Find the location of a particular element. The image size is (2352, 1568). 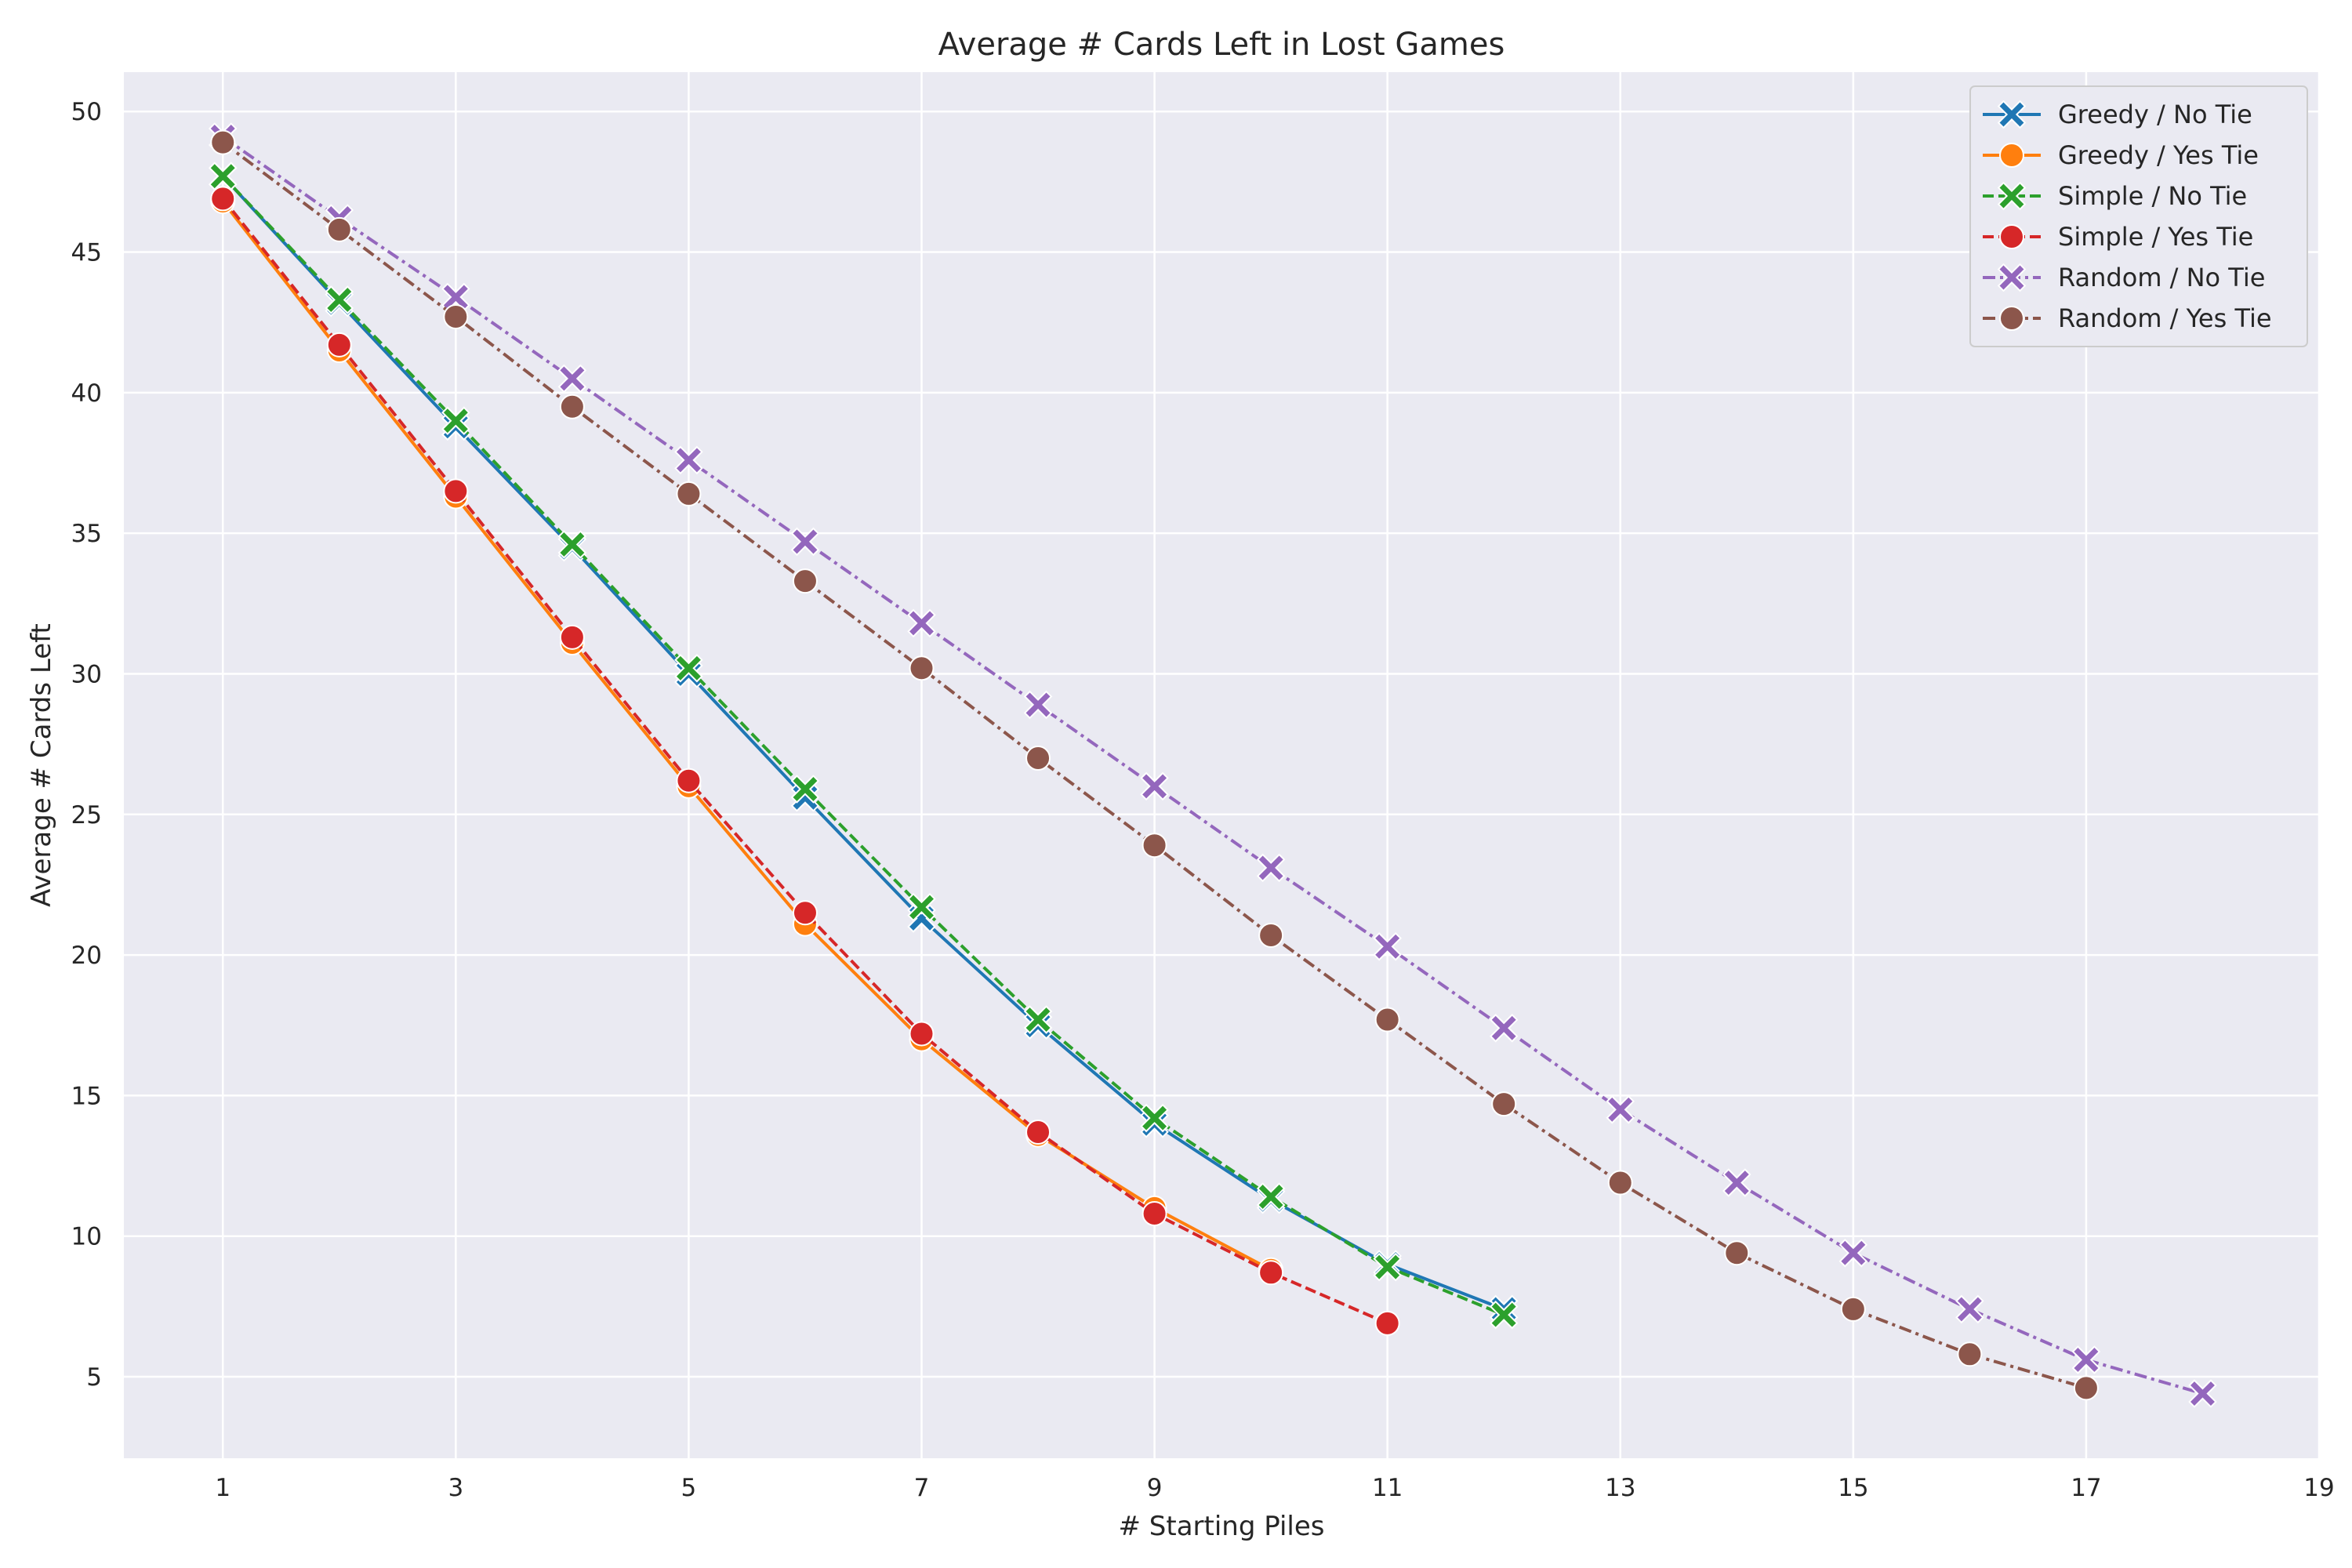

legend-label: Greedy / Yes Tie is located at coordinates (2158, 155).